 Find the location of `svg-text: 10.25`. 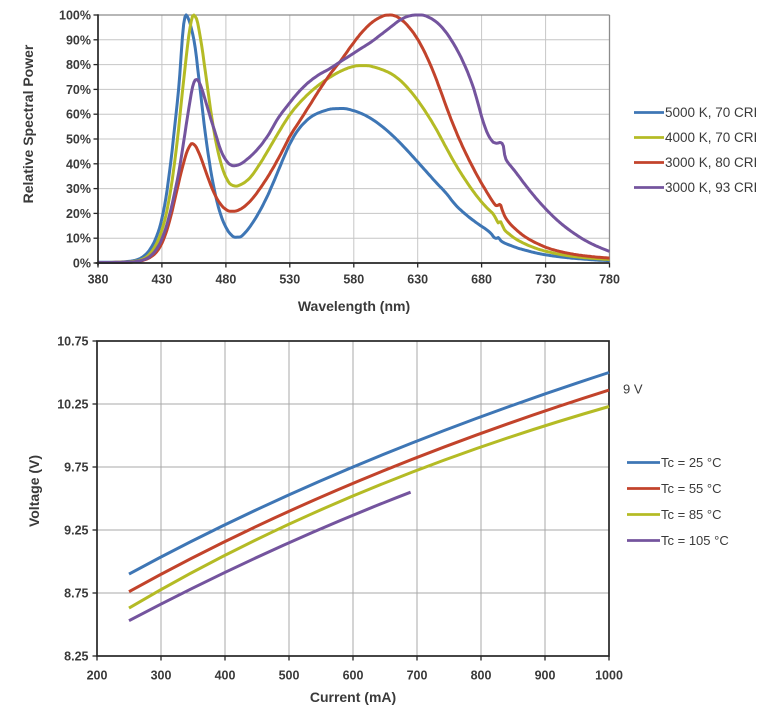

svg-text: 10.25 is located at coordinates (72, 404).